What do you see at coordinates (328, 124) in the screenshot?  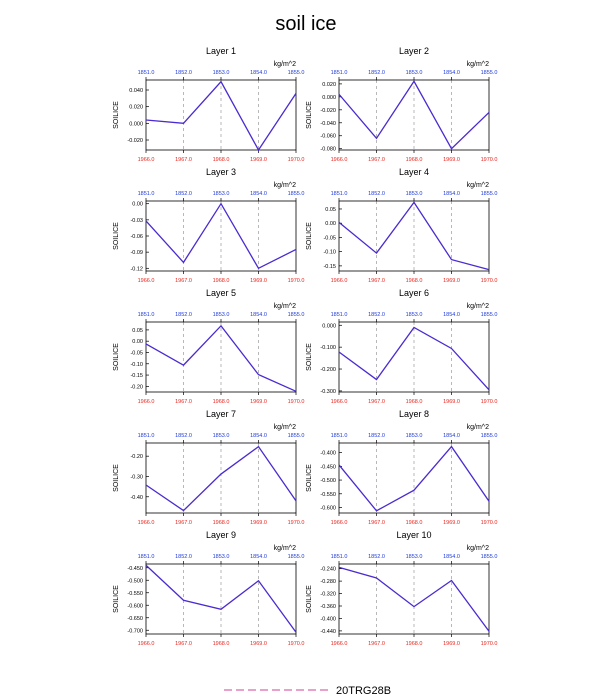 I see `y-tick-label: -0.040` at bounding box center [328, 124].